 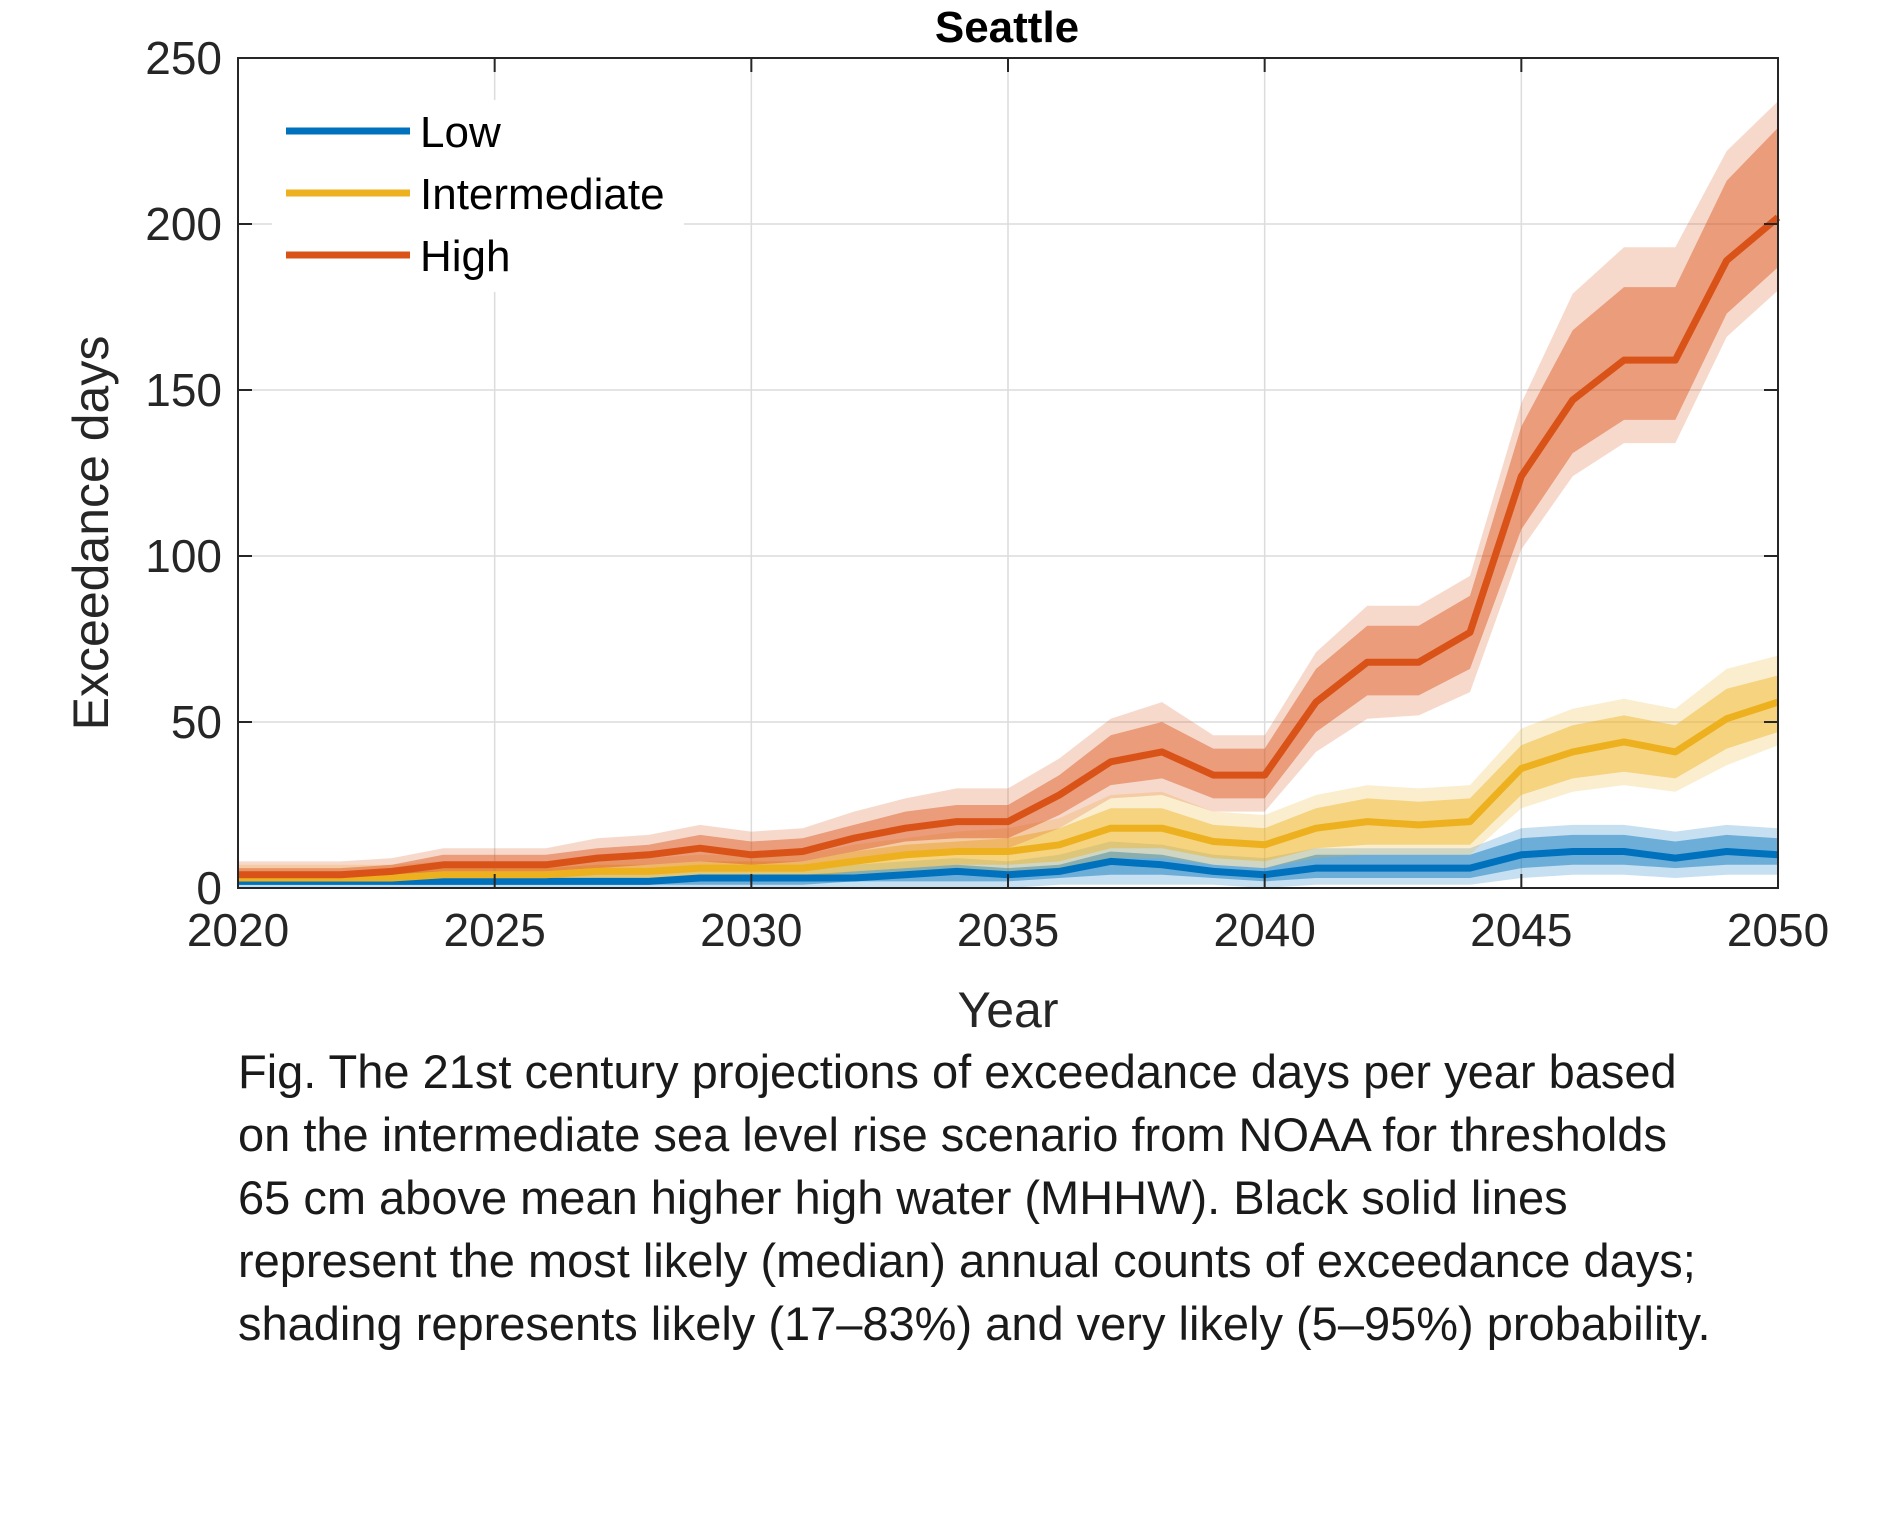 I want to click on x-axis-label: Year, so click(x=1007, y=1010).